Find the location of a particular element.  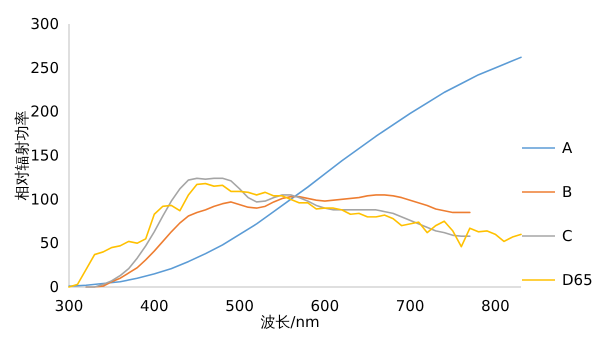

x-tick-label: 400 is located at coordinates (154, 306).